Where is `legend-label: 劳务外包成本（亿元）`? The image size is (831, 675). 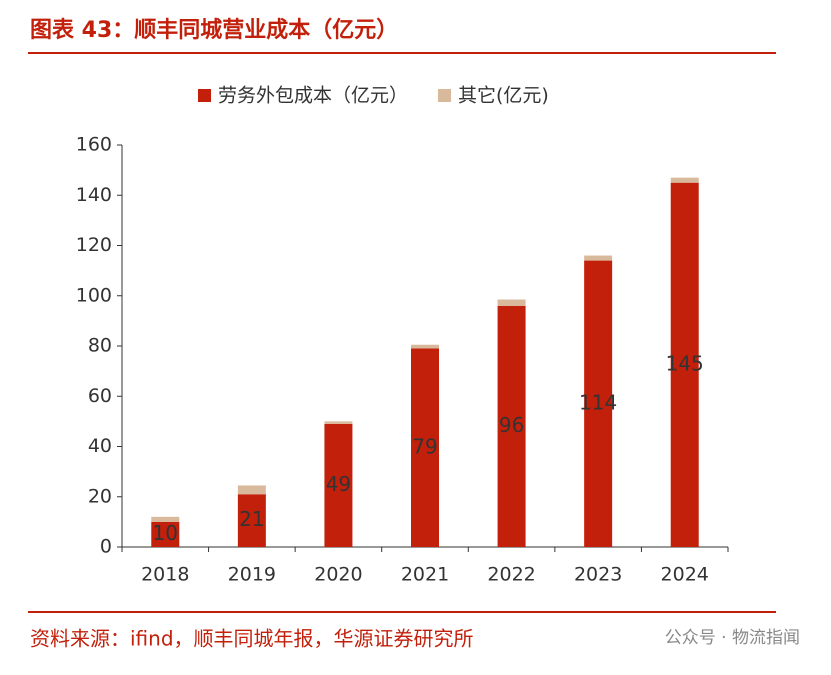 legend-label: 劳务外包成本（亿元） is located at coordinates (313, 96).